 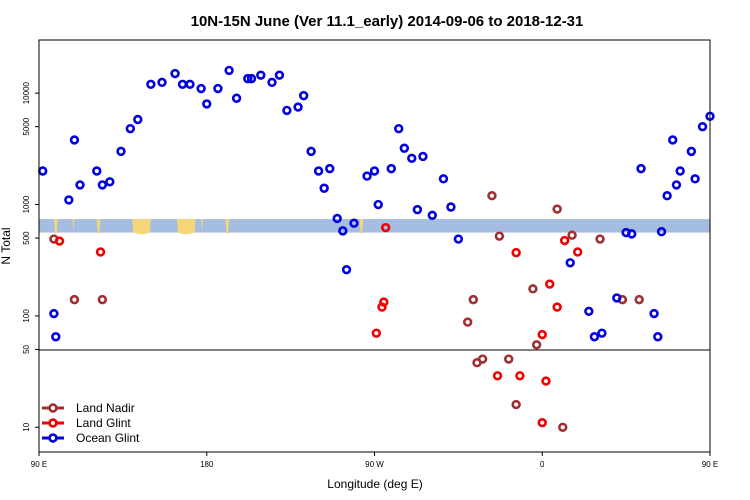 I want to click on y-tick-label: 5000, so click(x=26, y=126).